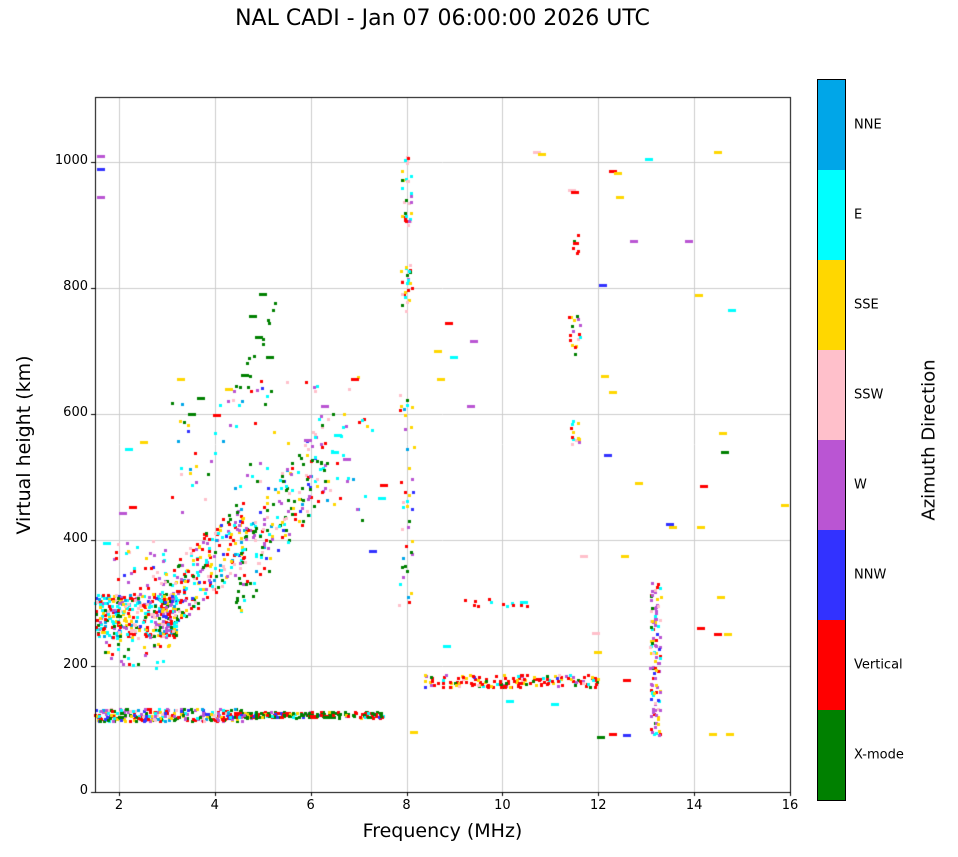 This screenshot has width=958, height=857. What do you see at coordinates (83, 790) in the screenshot?
I see `y-tick-label: 0` at bounding box center [83, 790].